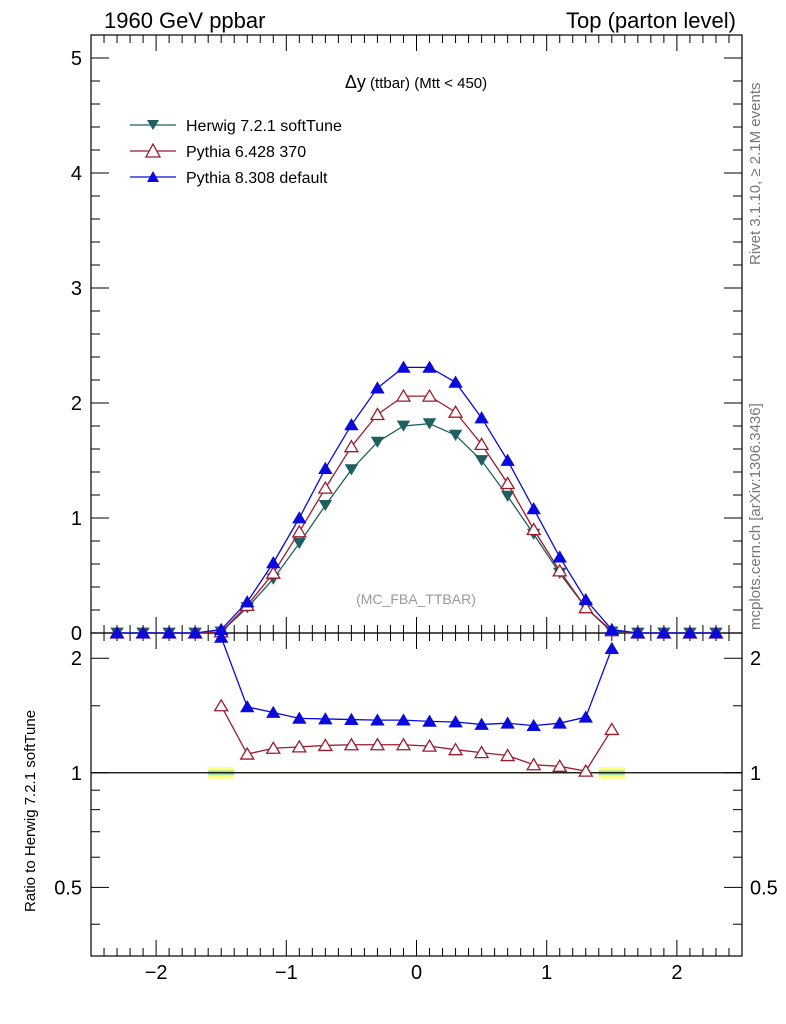 This screenshot has height=1024, width=786. What do you see at coordinates (426, 83) in the screenshot?
I see `plot-title-sub: (ttbar) (Mtt < 450)` at bounding box center [426, 83].